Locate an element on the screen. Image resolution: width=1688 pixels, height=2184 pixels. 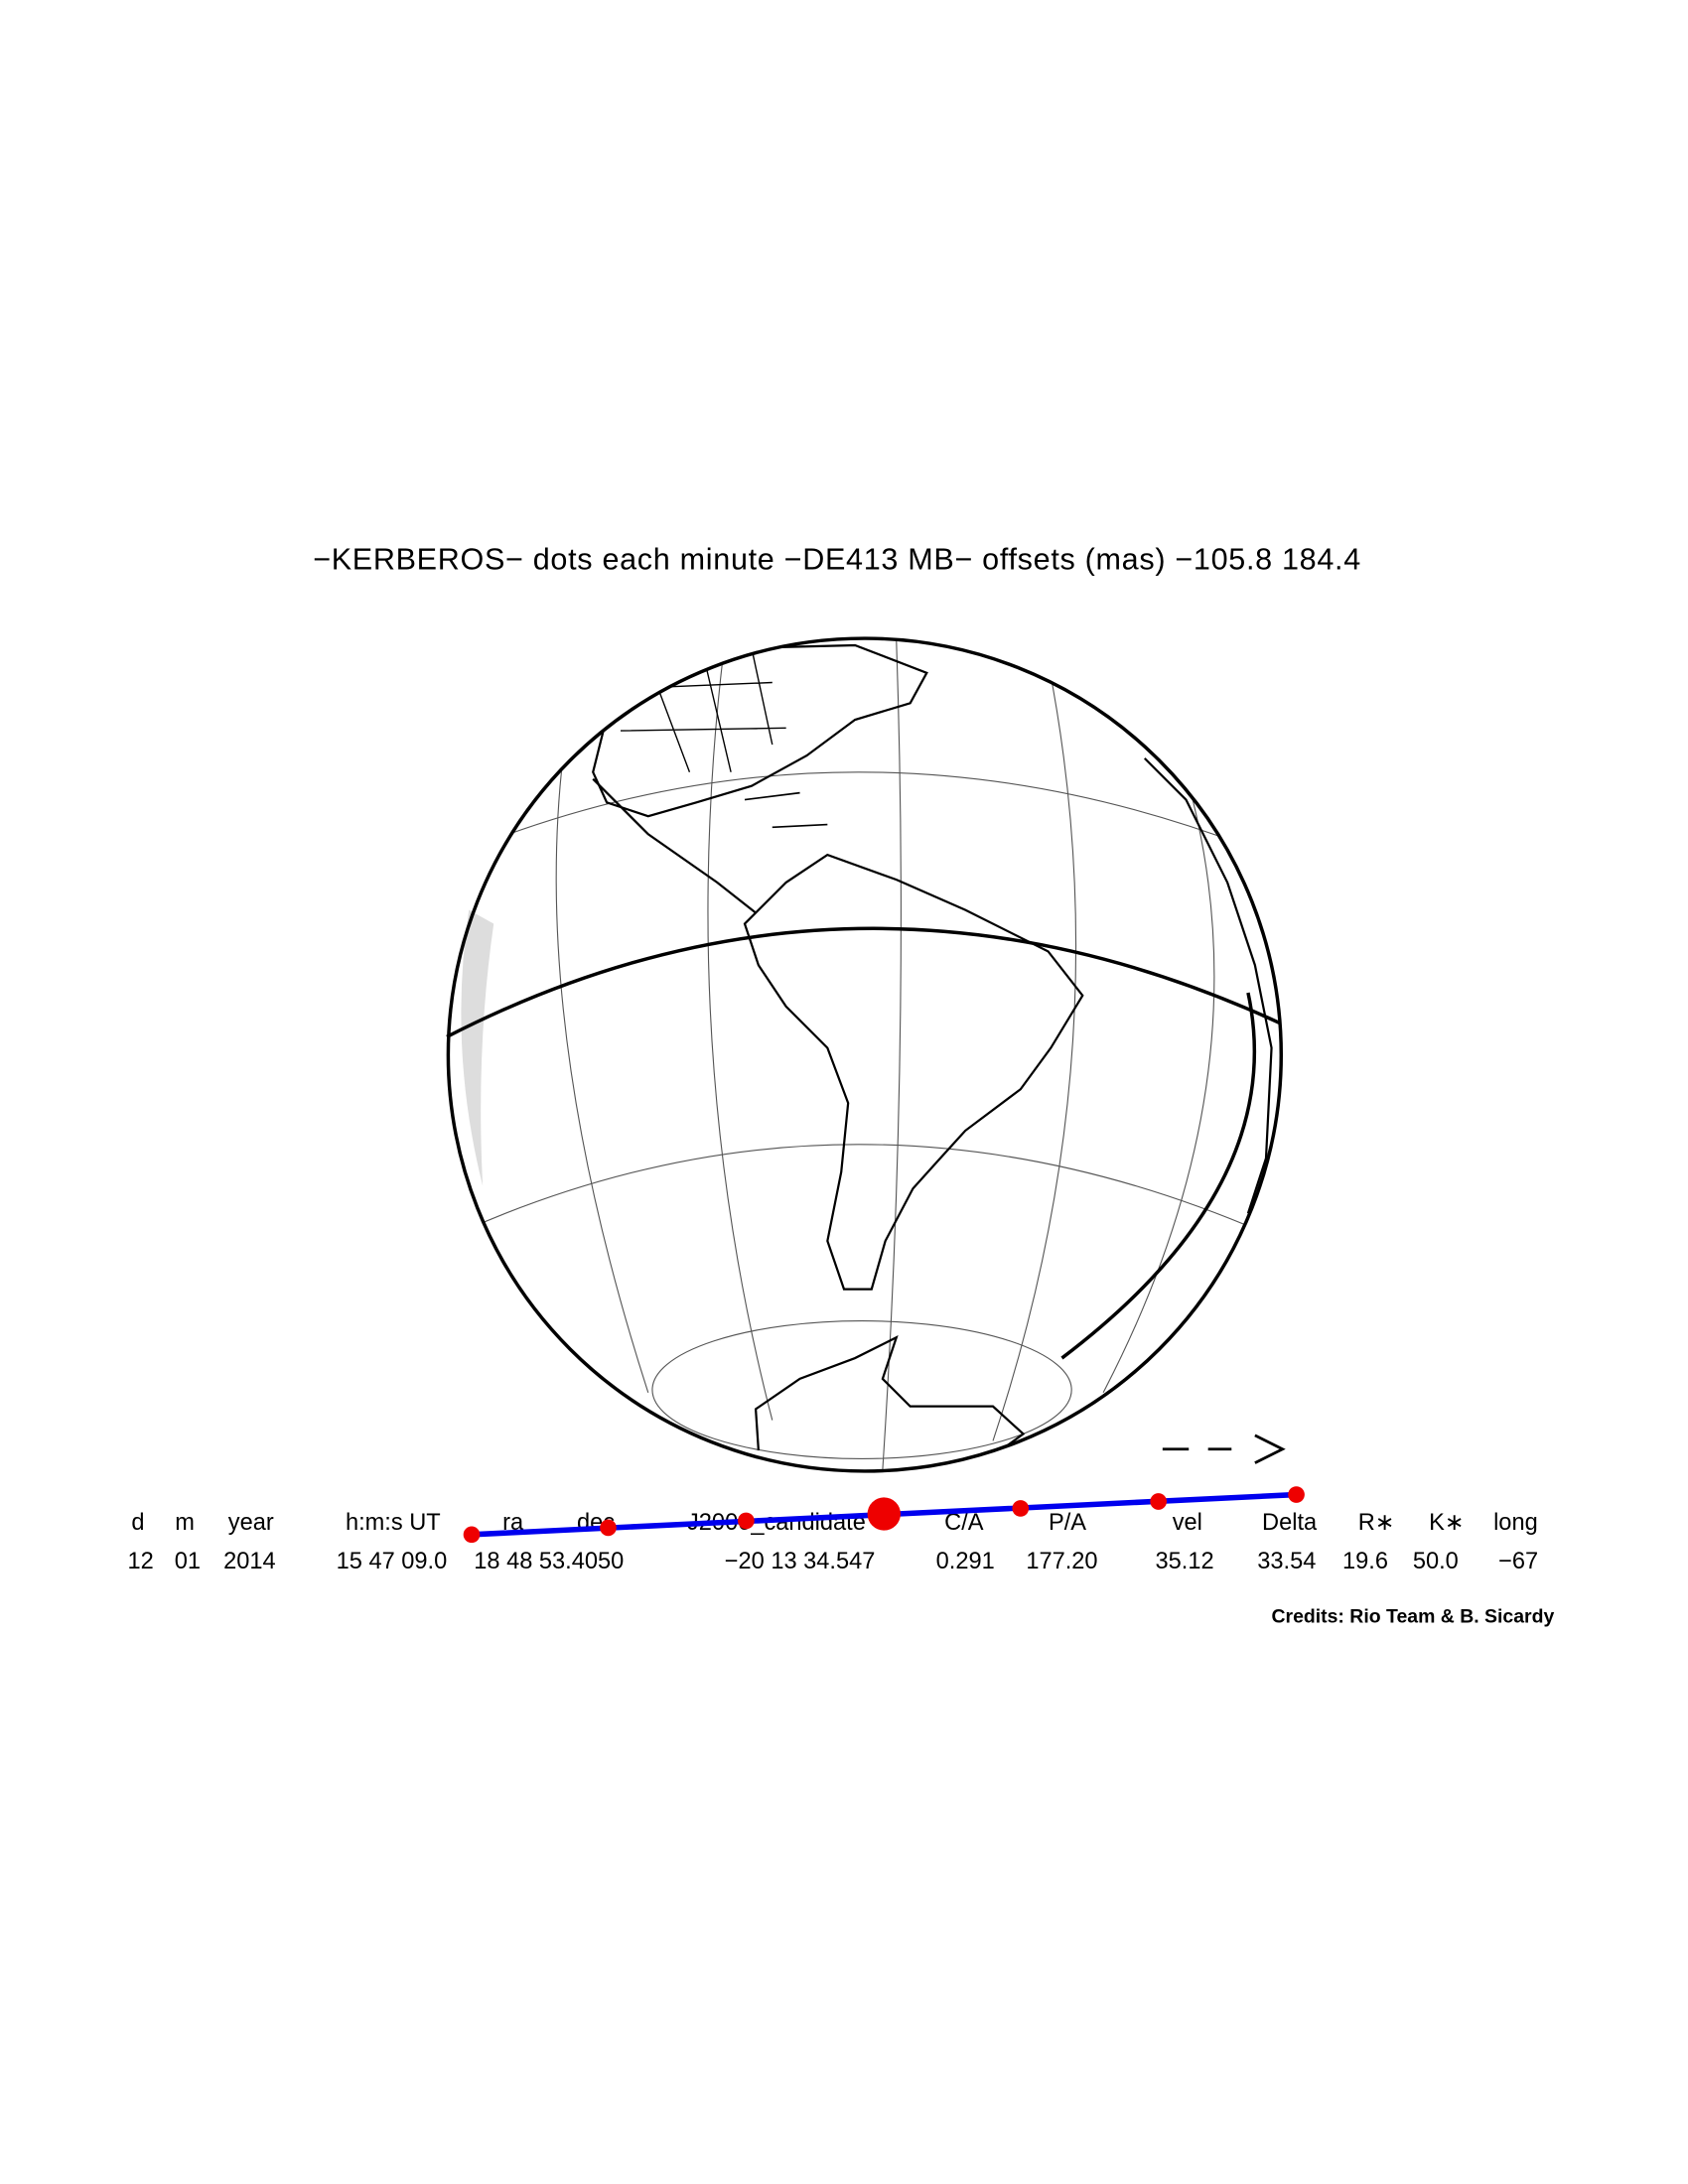
closest-approach-dot is located at coordinates (884, 1514).